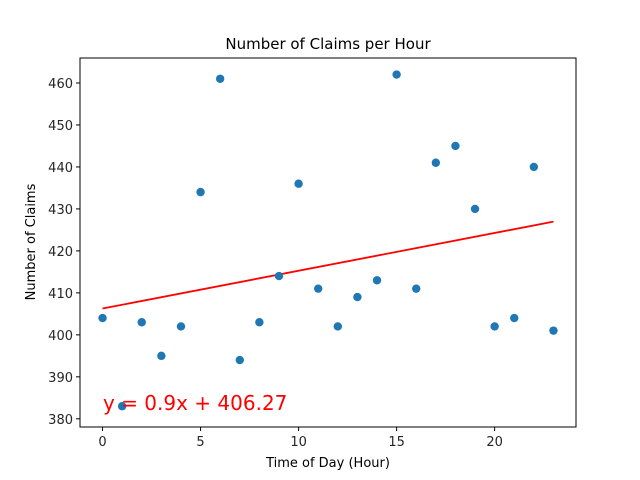 This screenshot has height=480, width=640. What do you see at coordinates (60, 252) in the screenshot?
I see `y-tick-label: 420` at bounding box center [60, 252].